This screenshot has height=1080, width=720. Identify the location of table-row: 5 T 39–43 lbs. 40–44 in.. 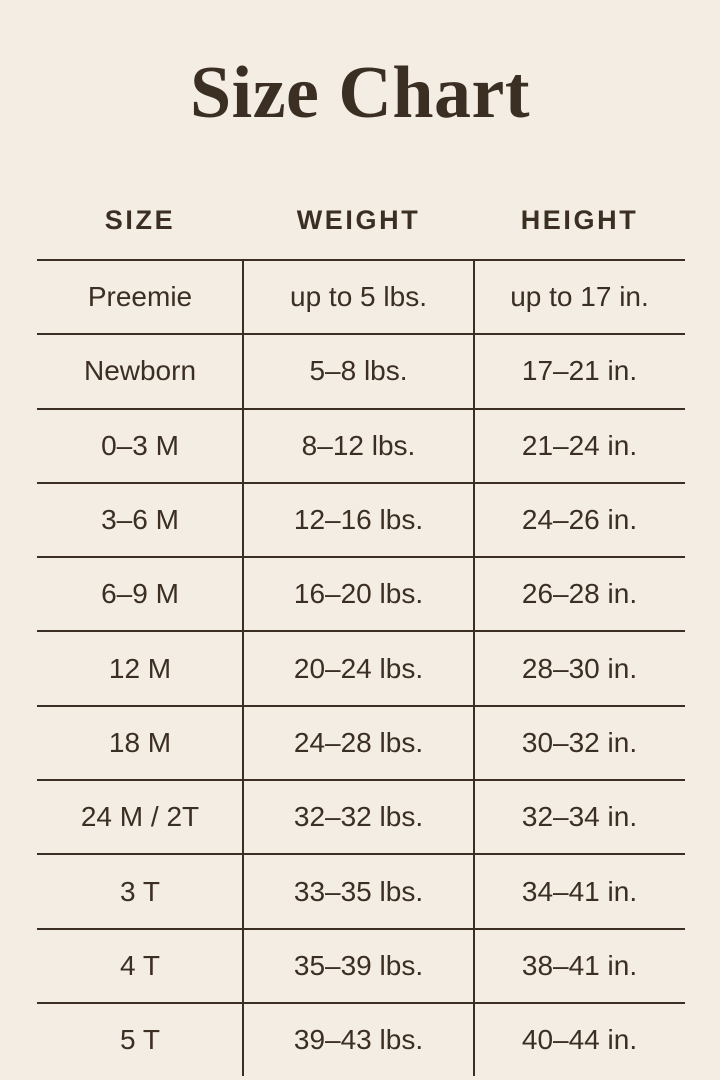
(361, 1038).